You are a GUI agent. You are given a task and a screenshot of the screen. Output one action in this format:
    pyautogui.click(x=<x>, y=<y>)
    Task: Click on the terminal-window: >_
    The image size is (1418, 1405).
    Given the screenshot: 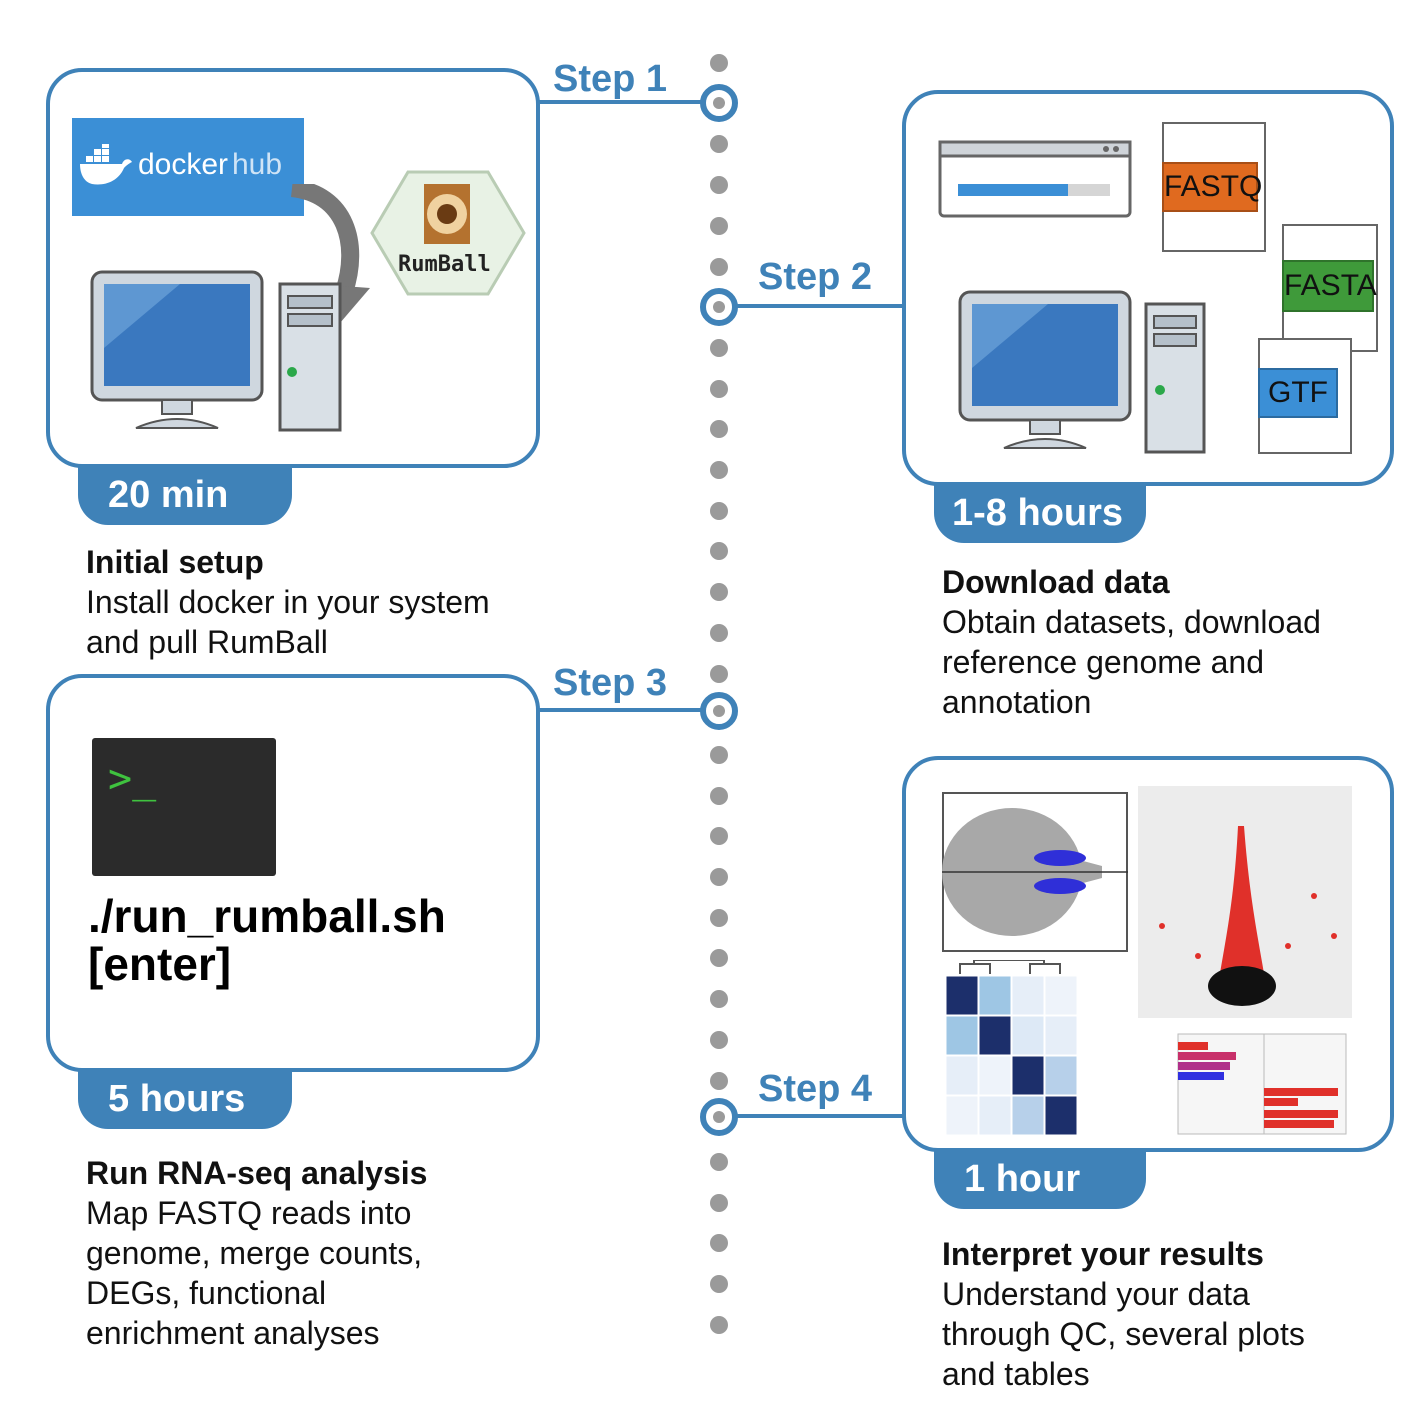 What is the action you would take?
    pyautogui.click(x=184, y=807)
    